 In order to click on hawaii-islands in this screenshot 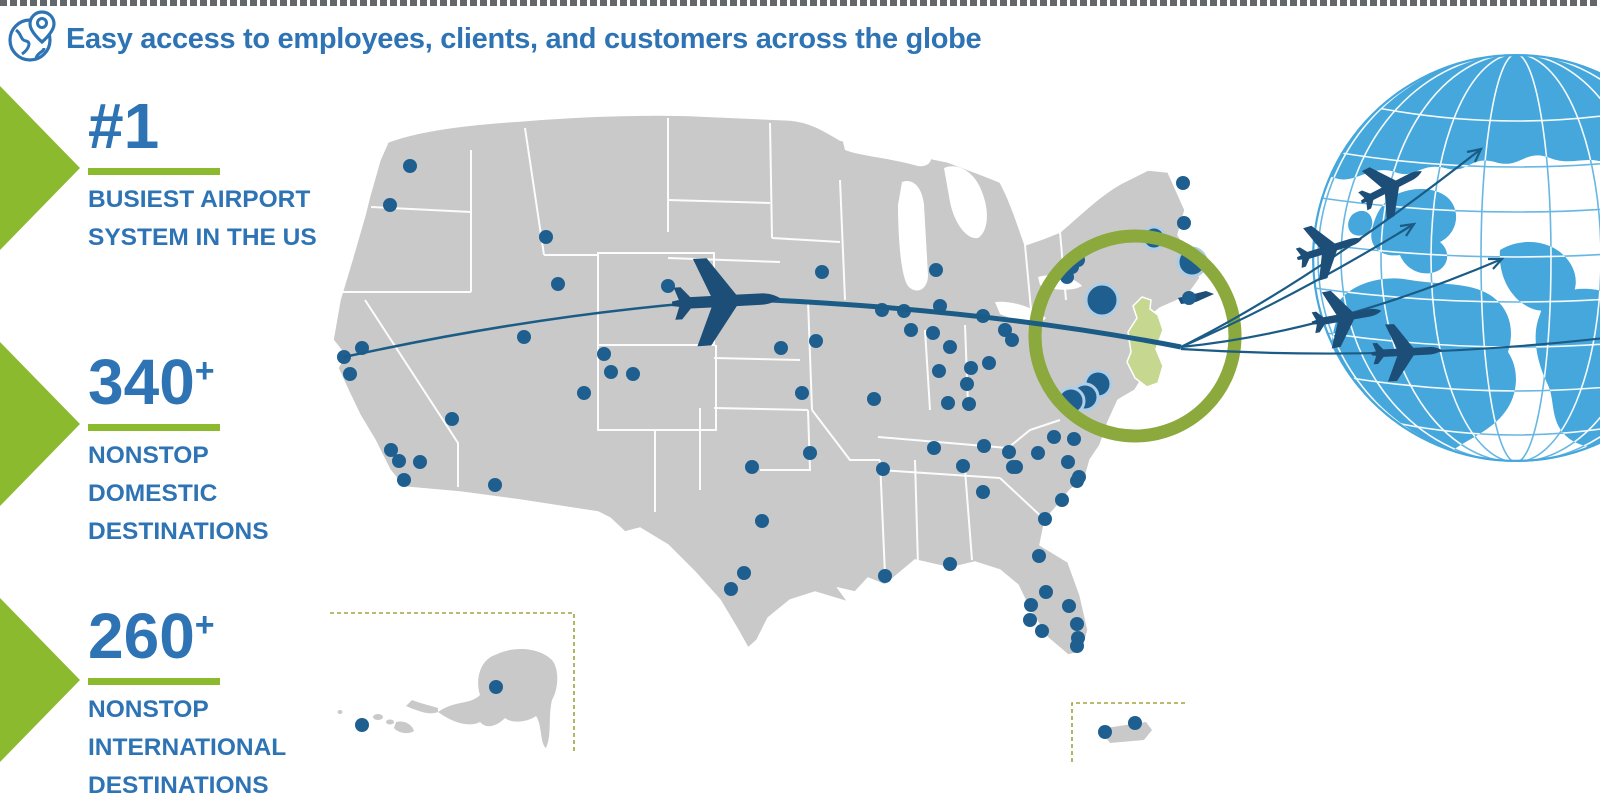, I will do `click(375, 722)`.